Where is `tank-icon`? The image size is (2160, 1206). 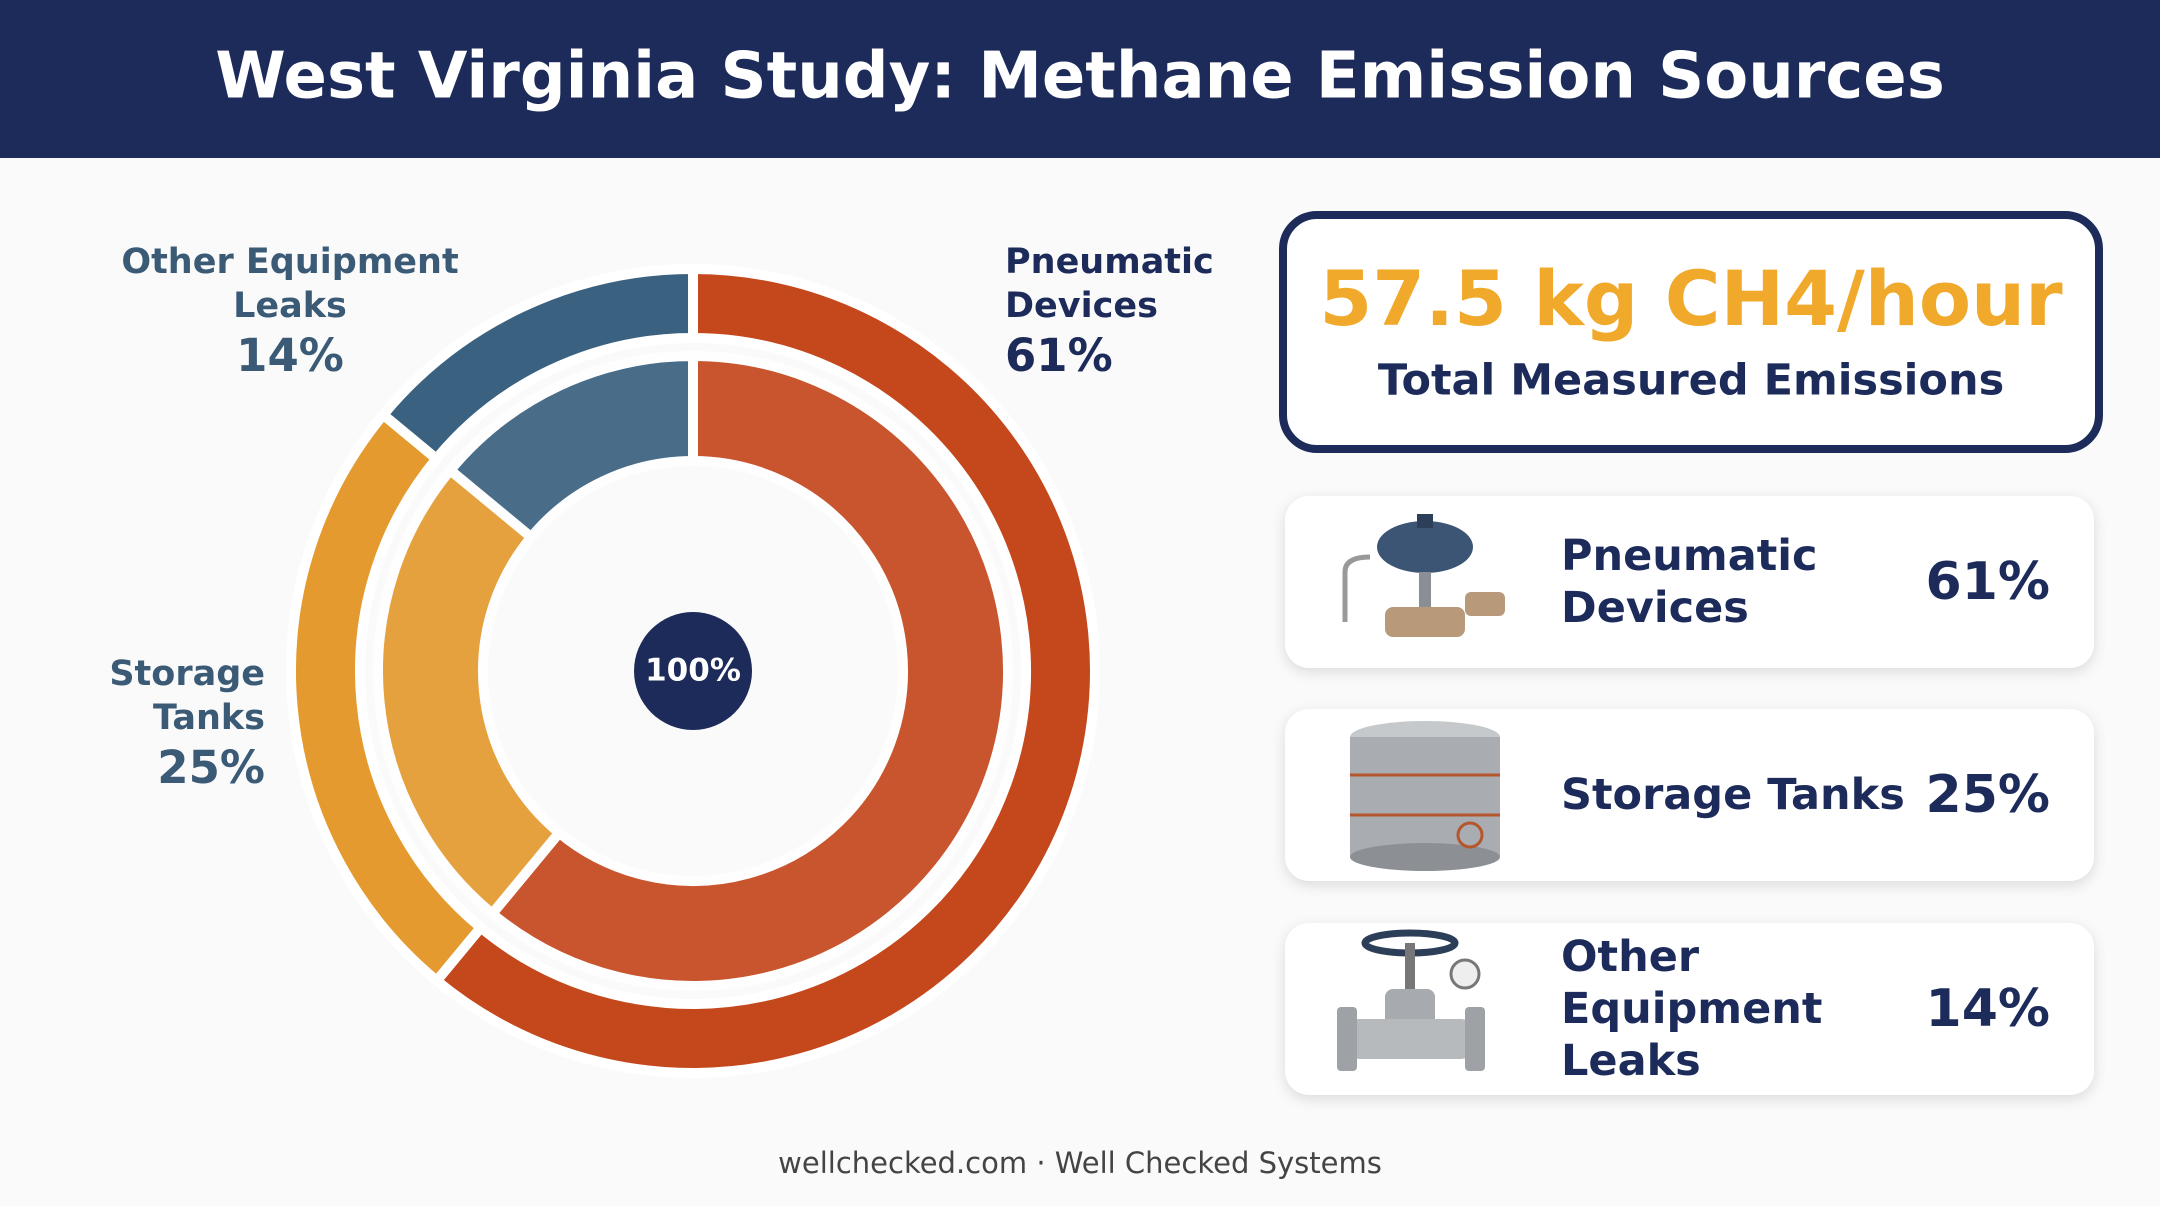 tank-icon is located at coordinates (1425, 796).